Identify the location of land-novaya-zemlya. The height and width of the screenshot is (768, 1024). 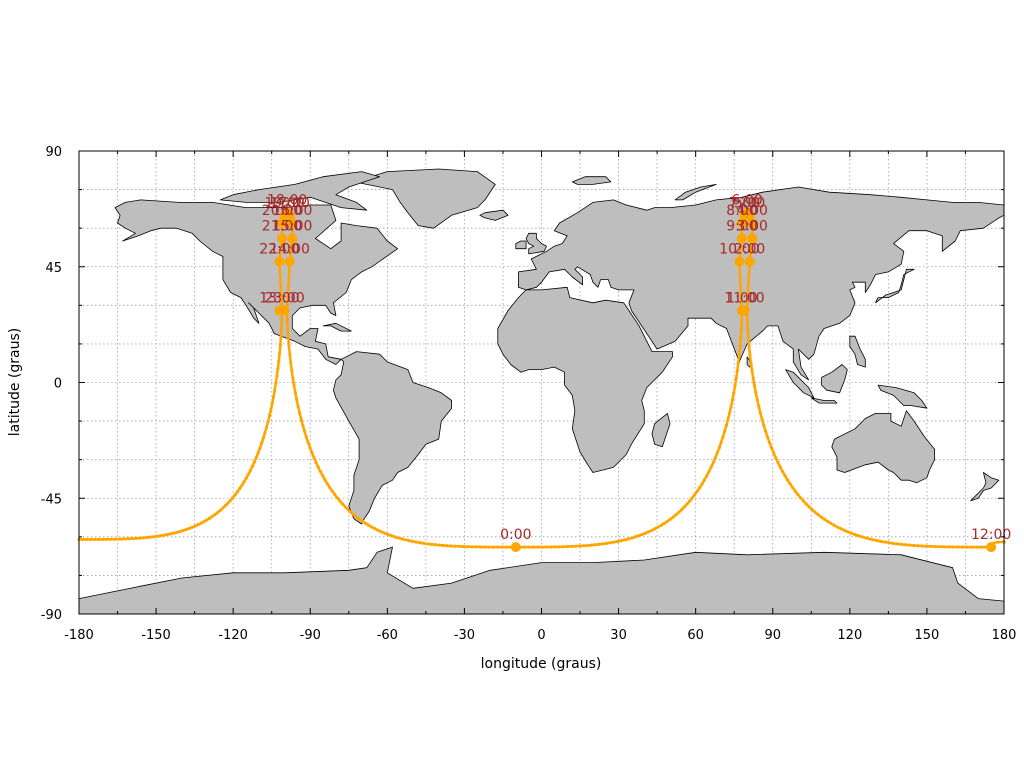
(695, 192).